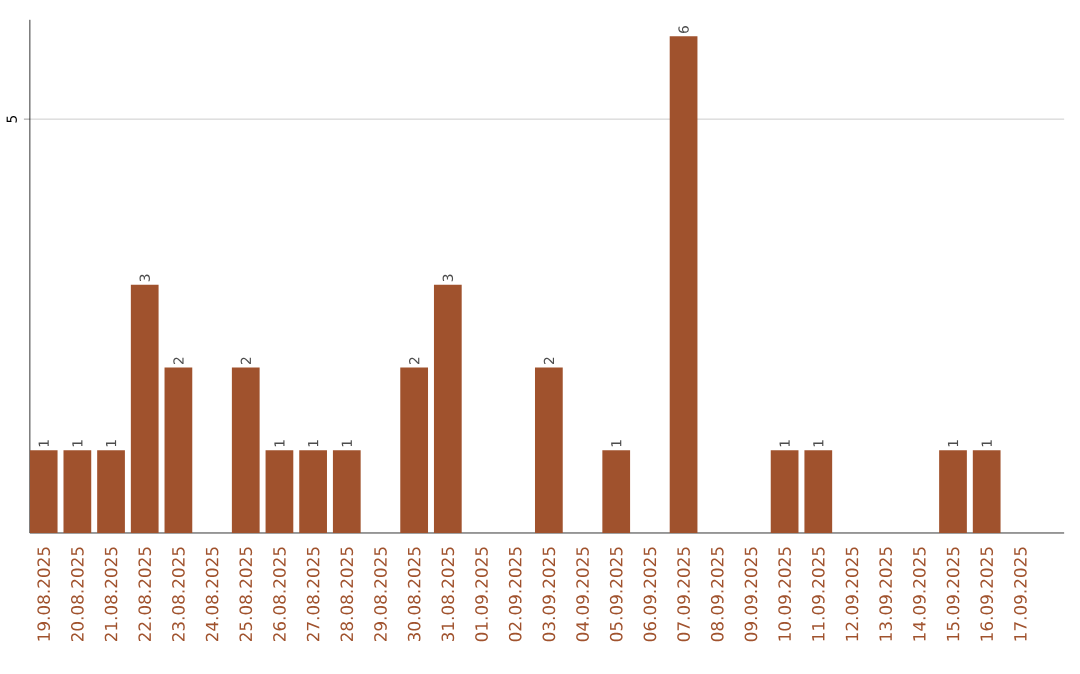  I want to click on x-tick-label: 26.08.2025, so click(279, 594).